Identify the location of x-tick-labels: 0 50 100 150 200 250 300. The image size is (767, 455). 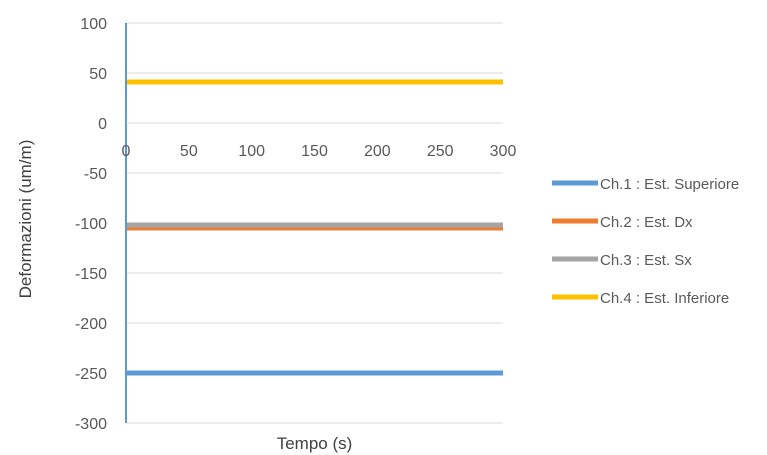
(319, 151).